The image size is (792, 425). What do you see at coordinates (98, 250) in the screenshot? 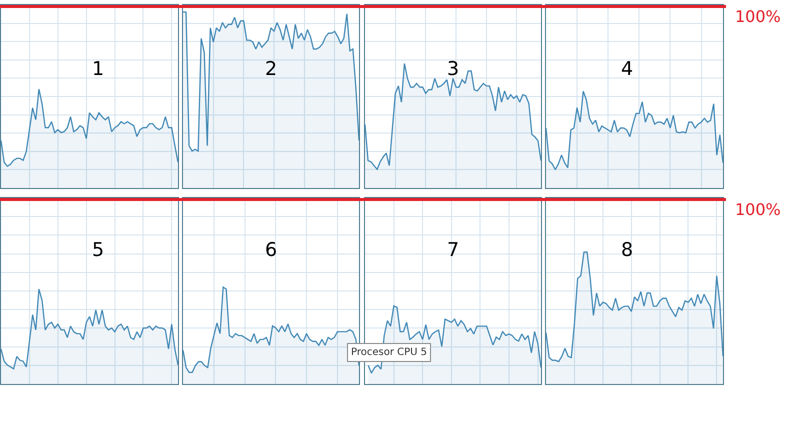
I see `chart-title: 5` at bounding box center [98, 250].